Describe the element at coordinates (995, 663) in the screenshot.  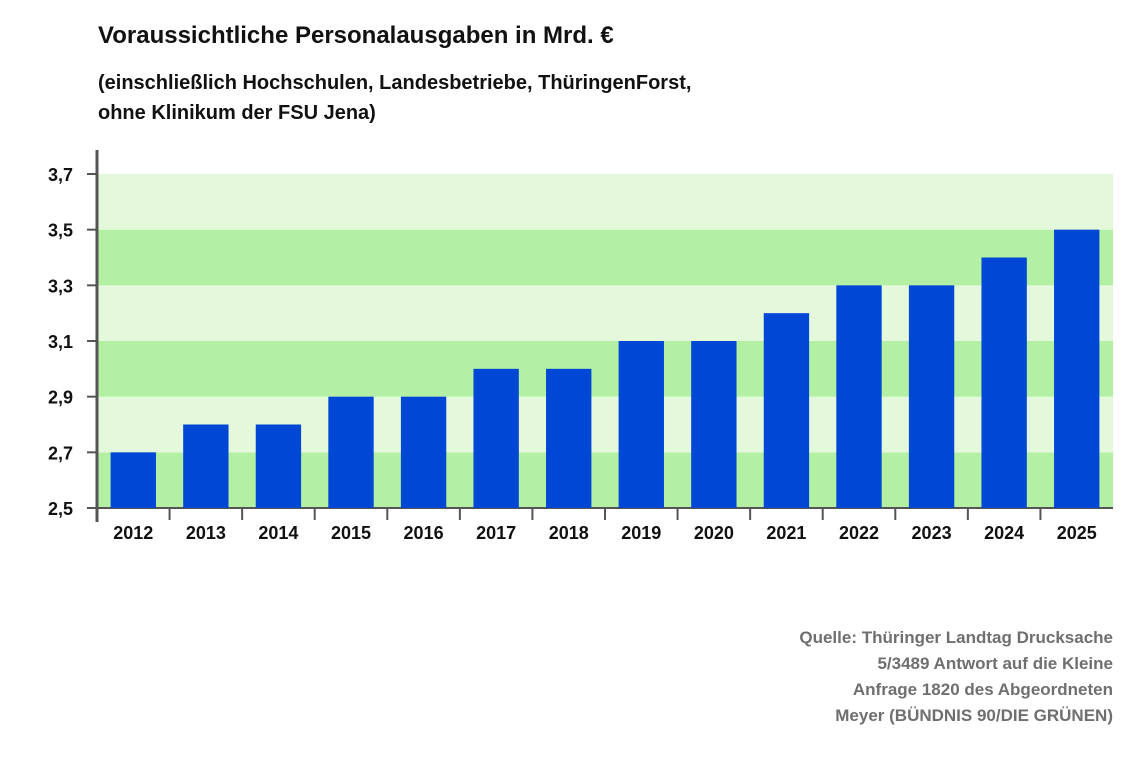
I see `source-line: 5/3489 Antwort auf die Kleine` at that location.